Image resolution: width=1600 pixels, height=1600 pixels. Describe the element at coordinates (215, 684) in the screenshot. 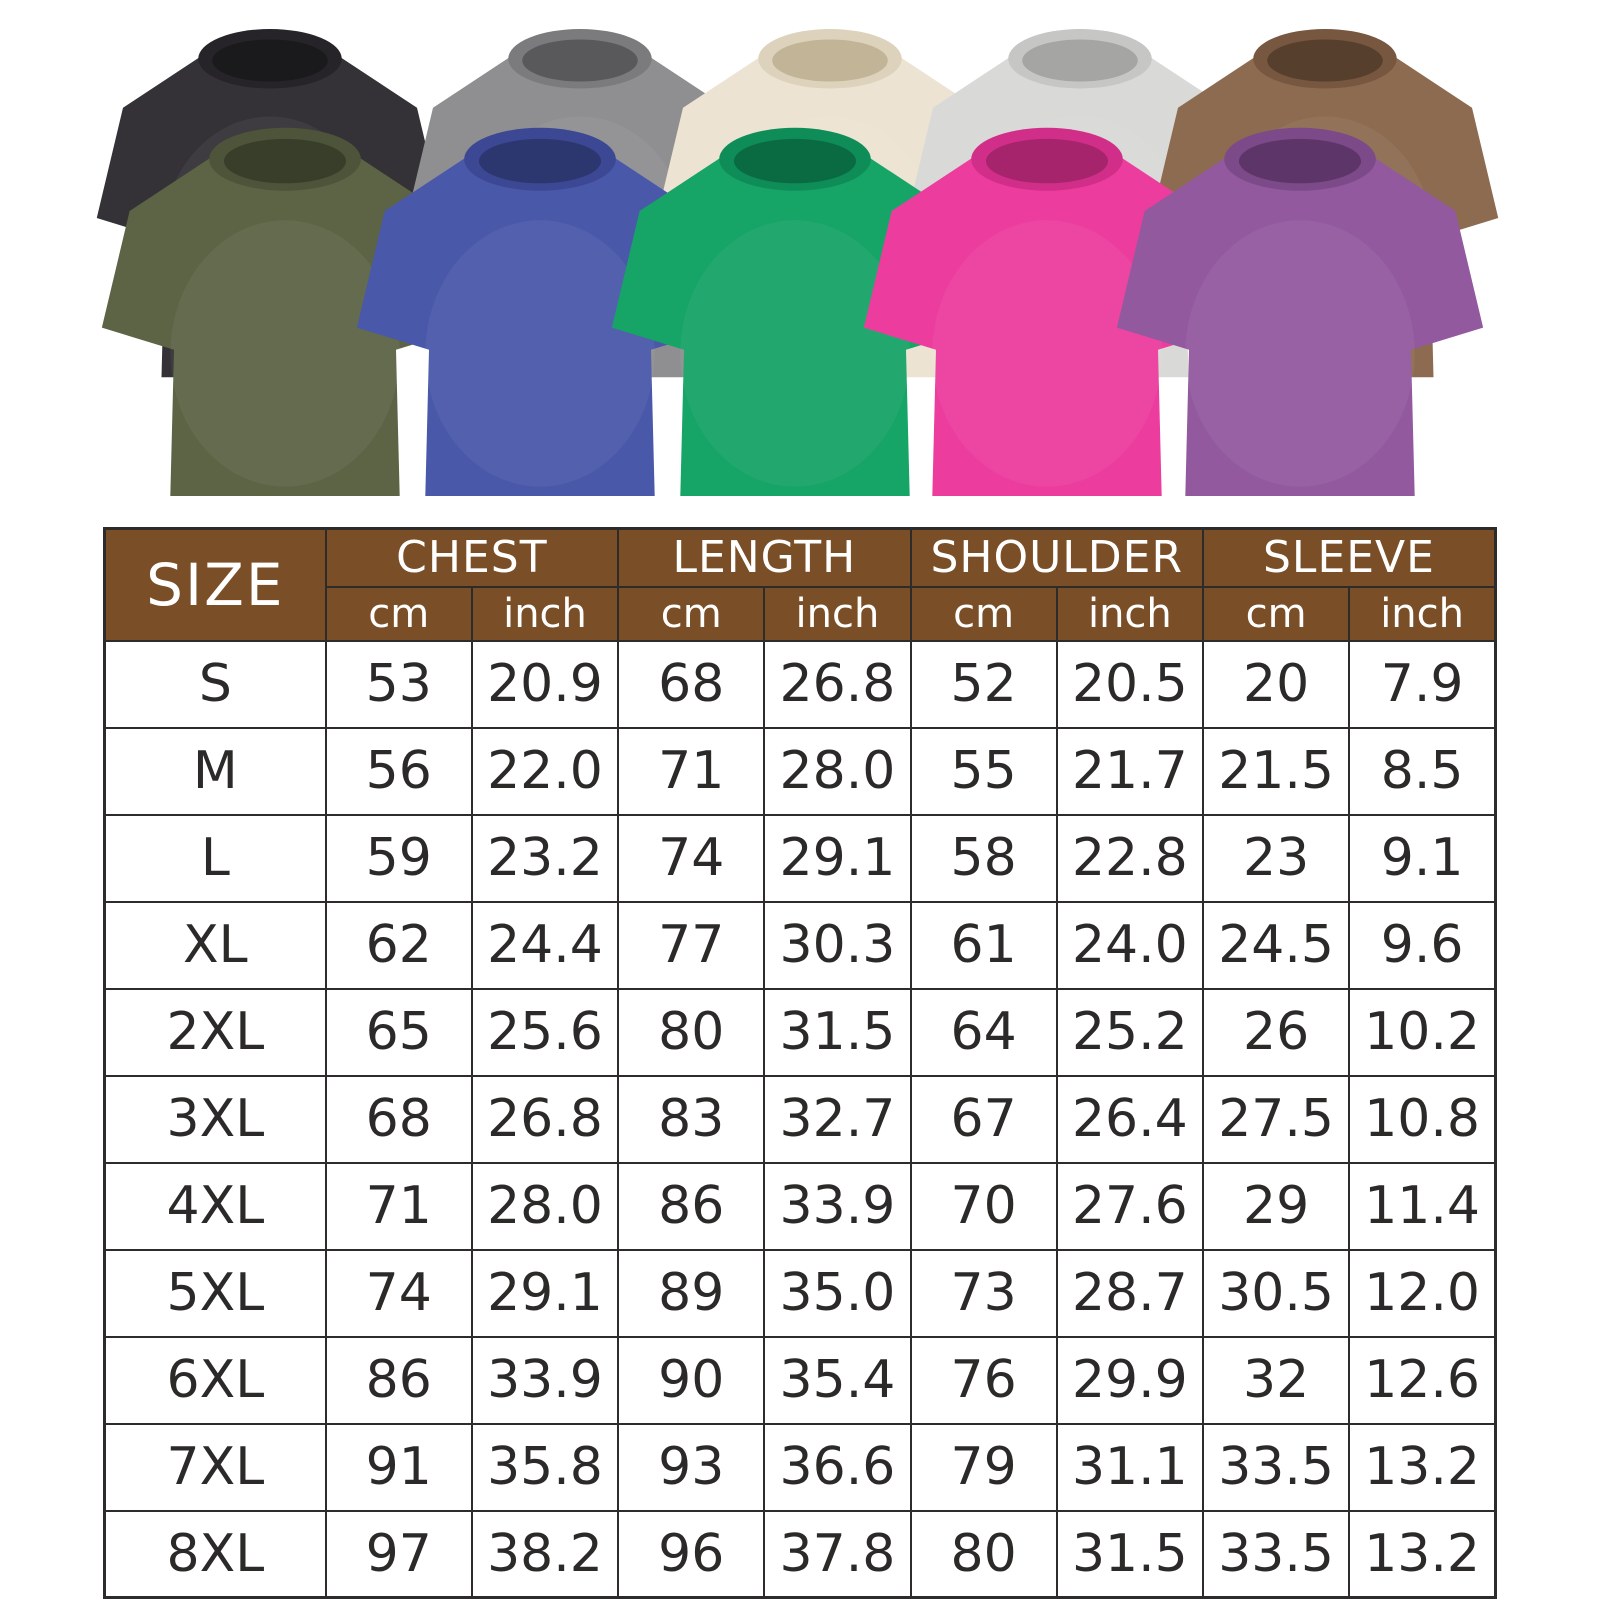

I see `size-label: S` at that location.